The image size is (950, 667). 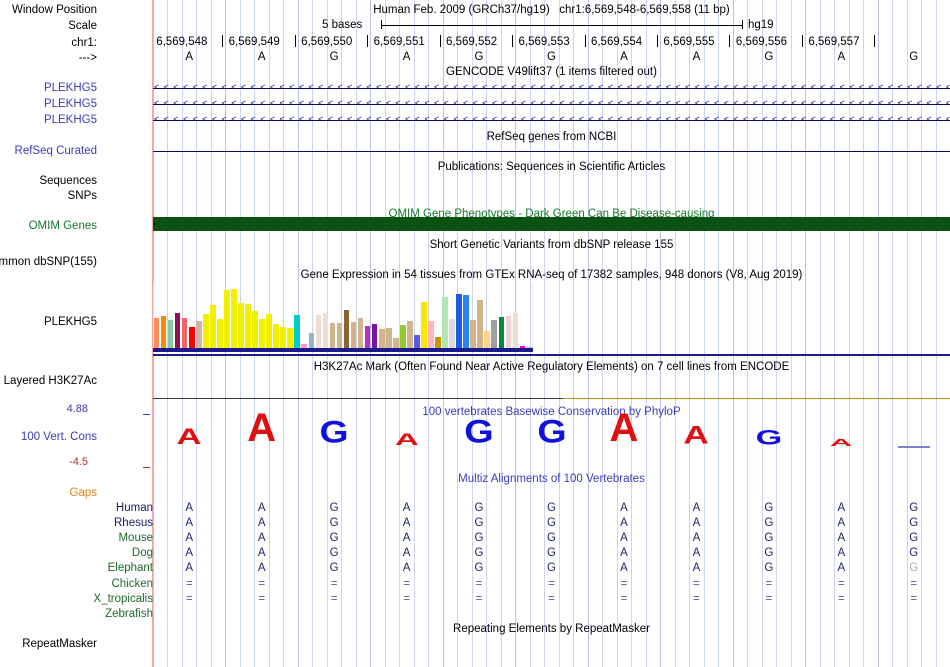 I want to click on multiz-species-label: X_tropicalis, so click(x=123, y=599).